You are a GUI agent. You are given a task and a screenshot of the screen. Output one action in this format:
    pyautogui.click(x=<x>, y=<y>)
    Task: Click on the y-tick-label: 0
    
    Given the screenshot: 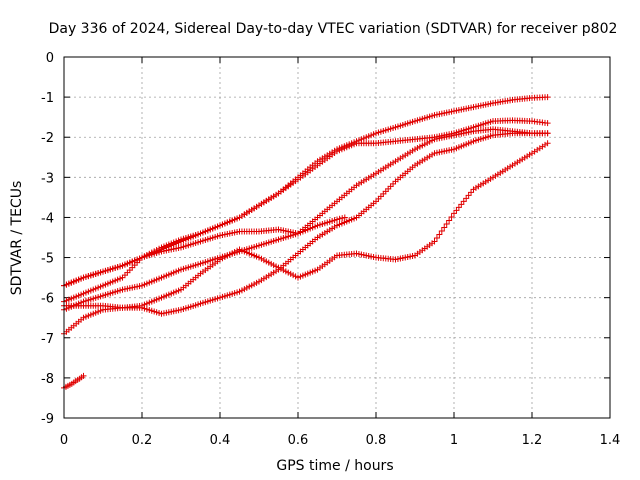 What is the action you would take?
    pyautogui.click(x=50, y=58)
    